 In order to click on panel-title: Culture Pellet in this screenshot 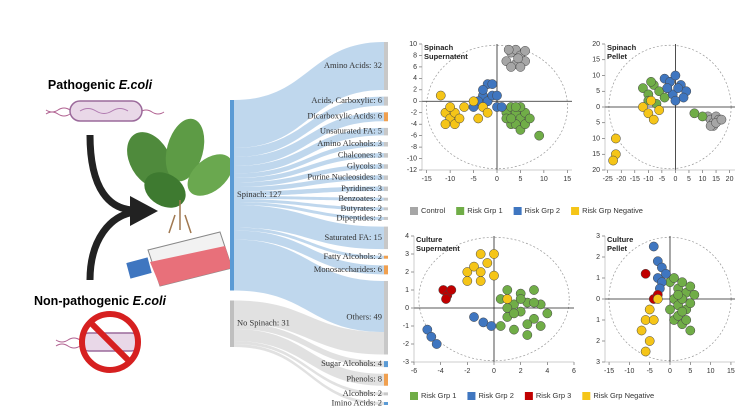, I will do `click(620, 244)`.